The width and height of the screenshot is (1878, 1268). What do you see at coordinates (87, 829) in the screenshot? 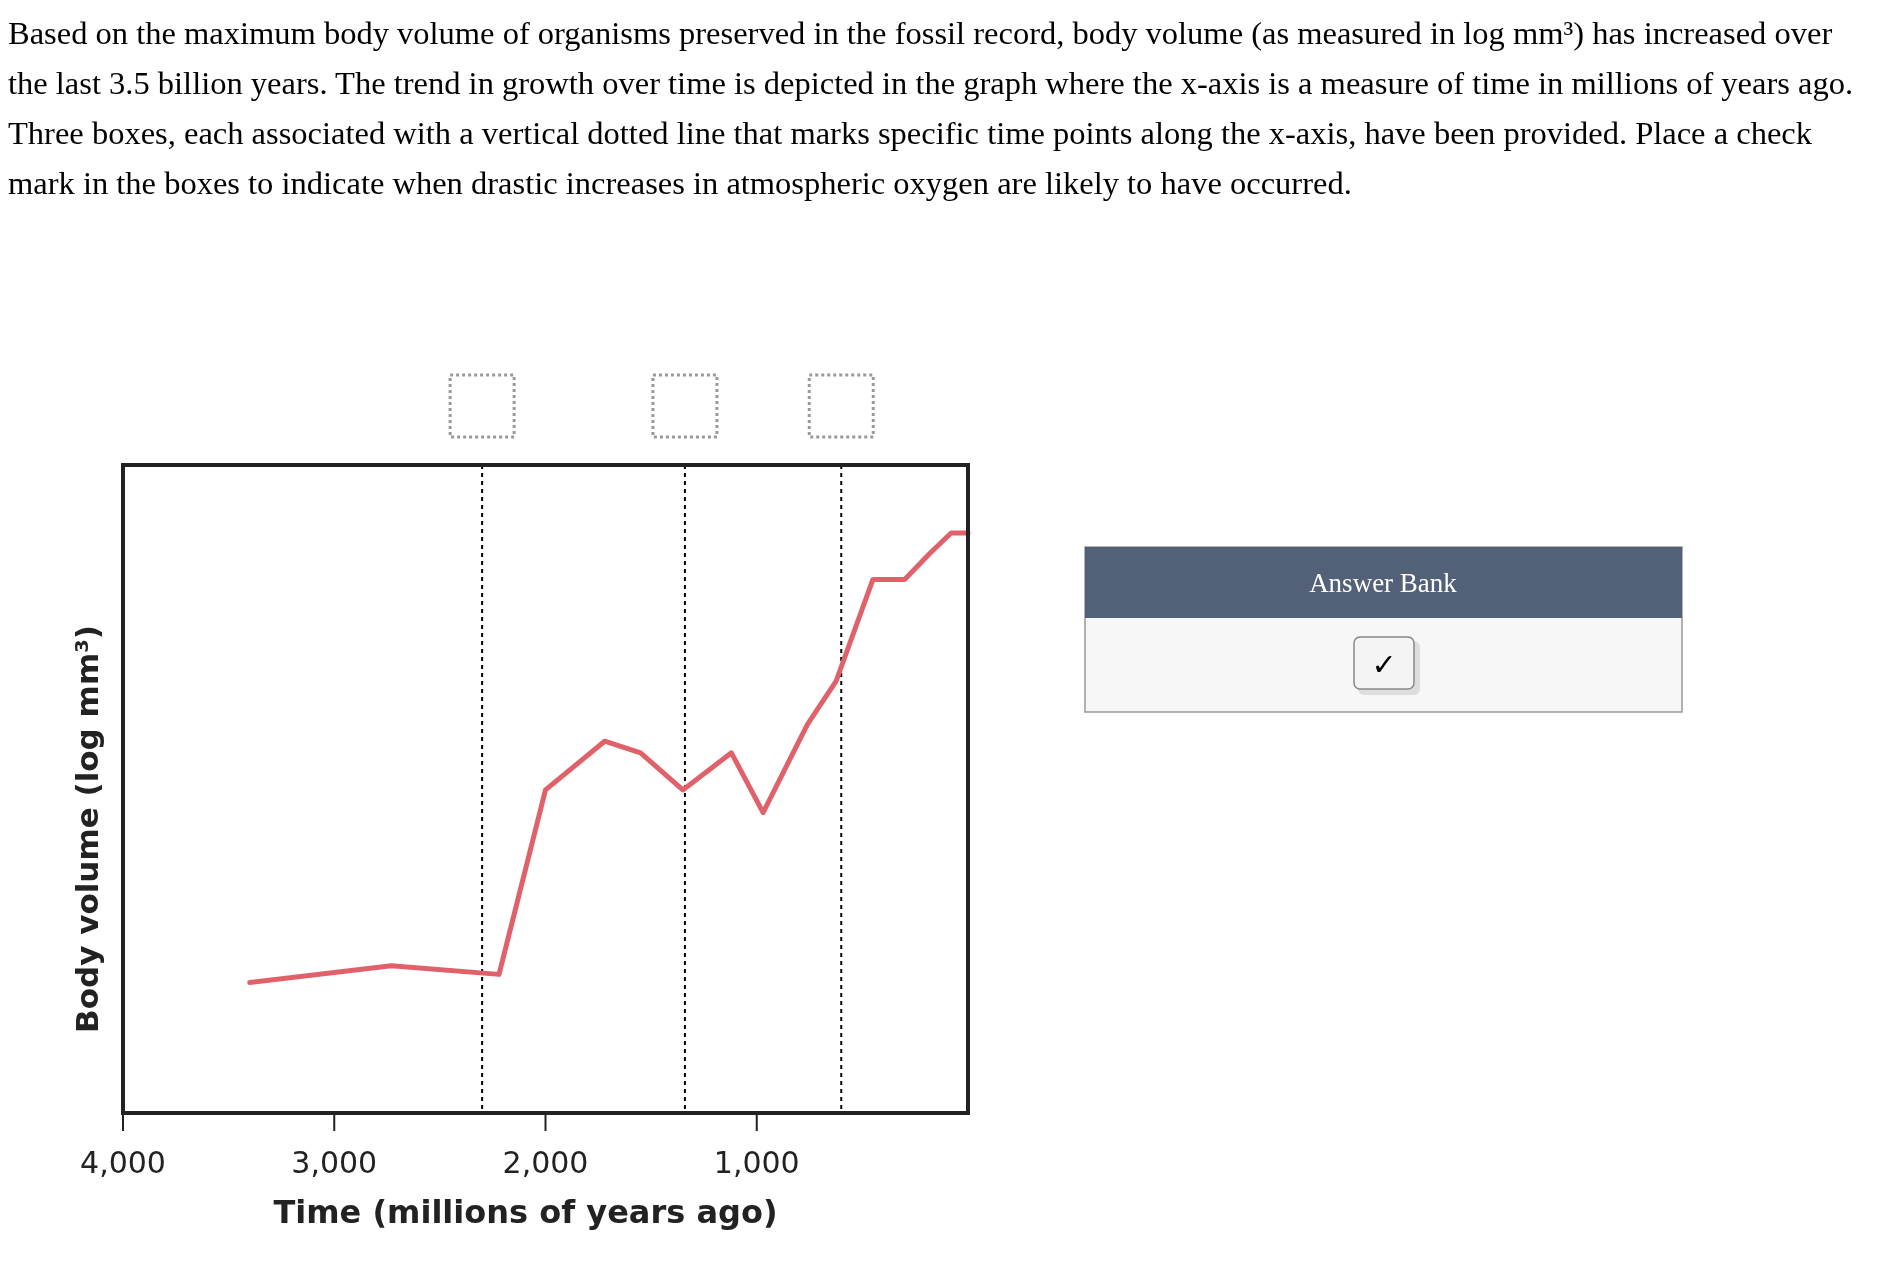
I see `y-axis-title: Body volume (log mm³)` at bounding box center [87, 829].